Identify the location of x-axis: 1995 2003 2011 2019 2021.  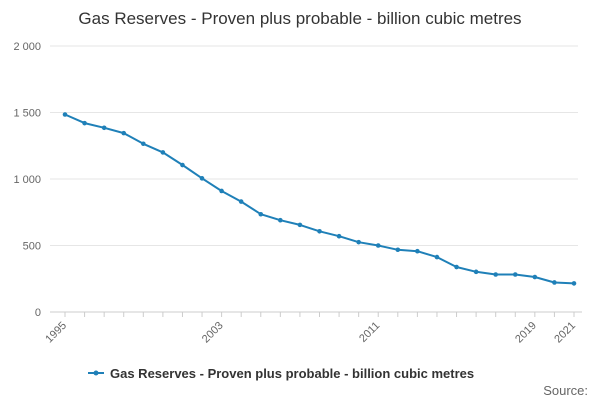
(312, 328).